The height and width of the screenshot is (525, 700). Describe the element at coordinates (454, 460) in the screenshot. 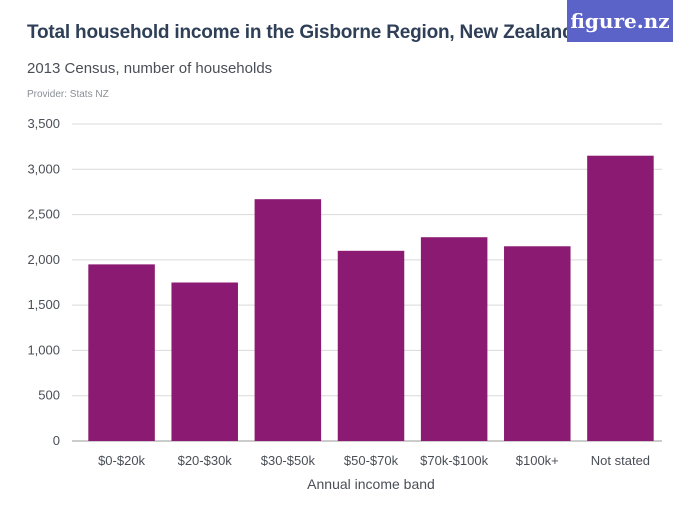

I see `x-tick-label: $70k-$100k` at that location.